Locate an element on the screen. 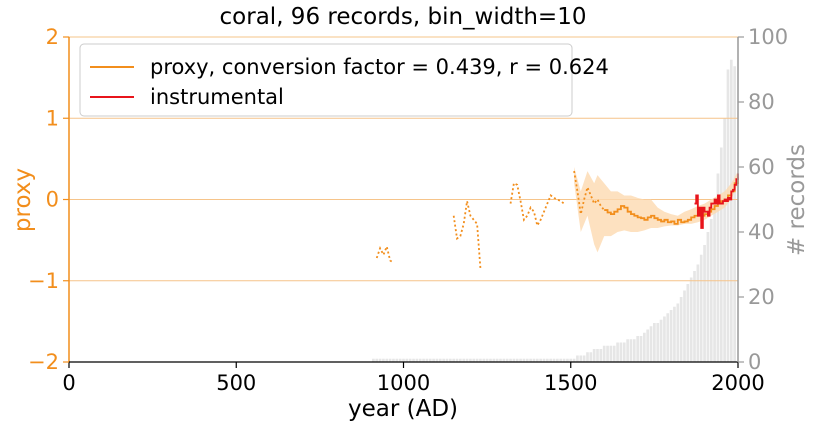 The image size is (818, 426). y-tick-label: 1 is located at coordinates (52, 118).